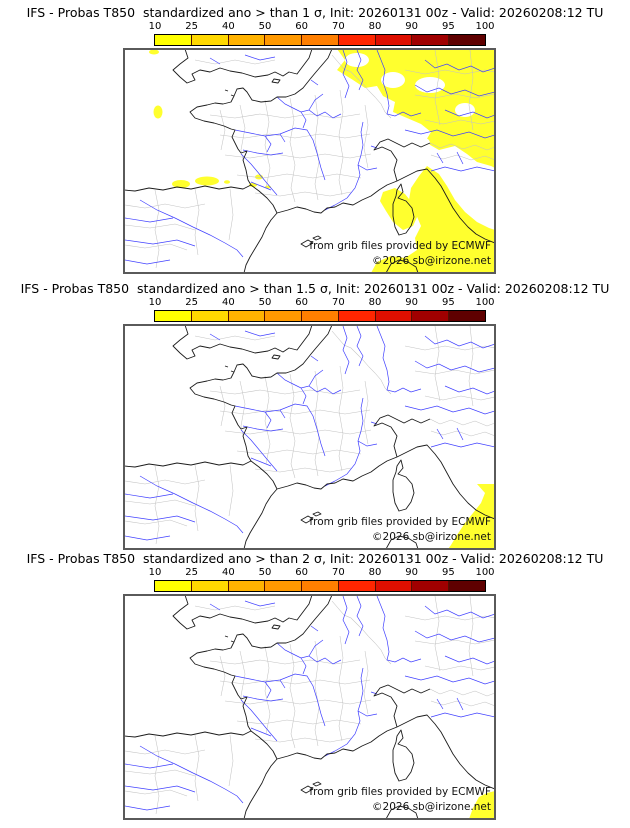 The image size is (630, 828). What do you see at coordinates (407, 101) in the screenshot?
I see `shading-gap-layer` at bounding box center [407, 101].